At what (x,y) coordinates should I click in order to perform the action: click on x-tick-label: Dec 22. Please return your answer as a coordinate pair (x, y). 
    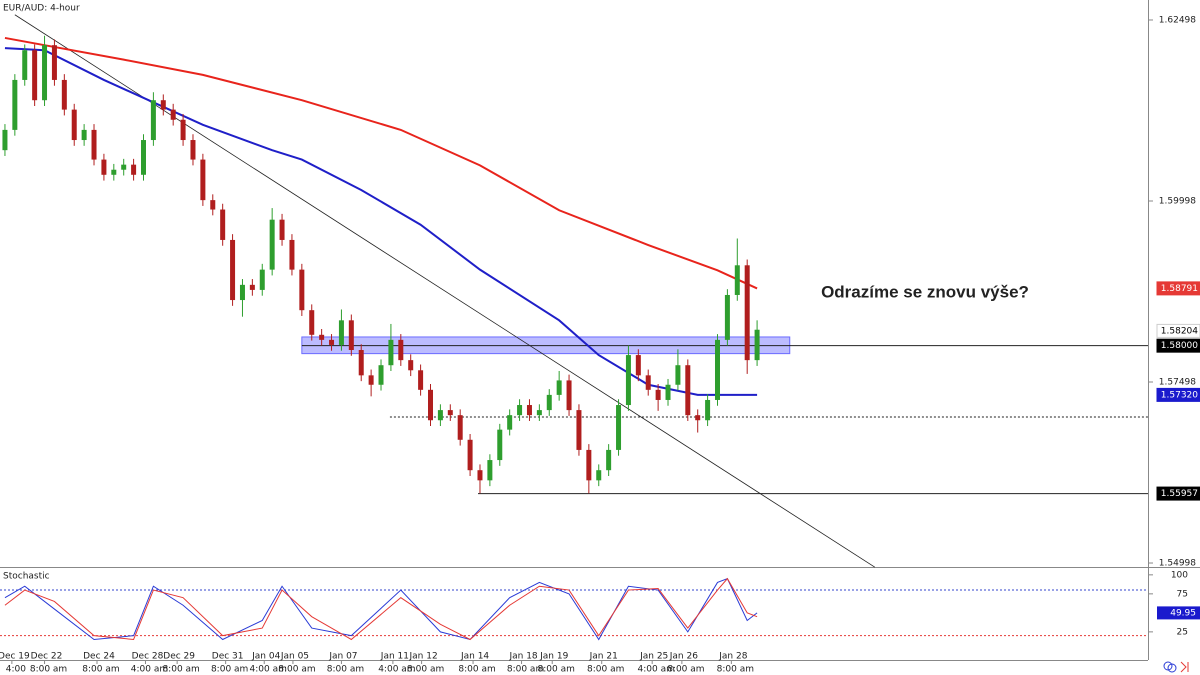
    Looking at the image, I should click on (47, 657).